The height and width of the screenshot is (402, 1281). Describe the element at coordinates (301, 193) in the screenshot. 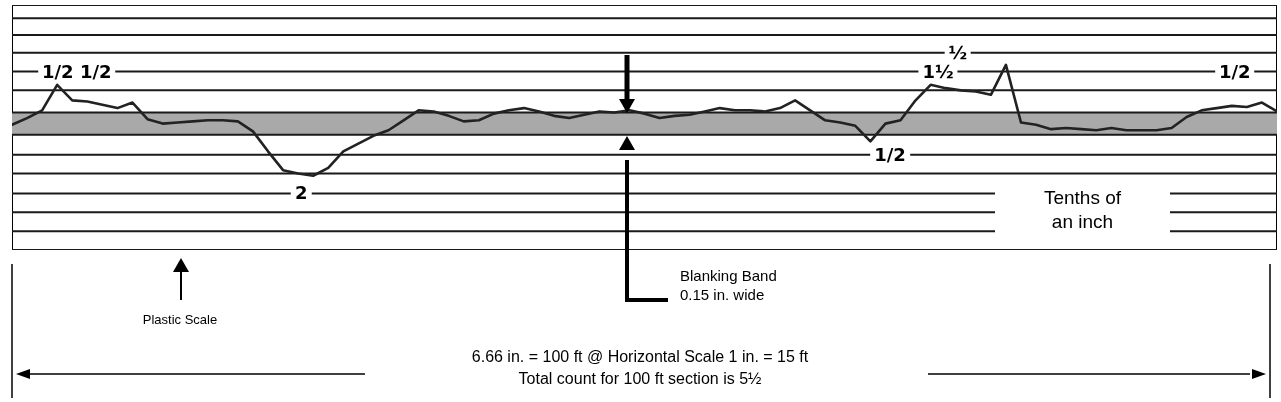

I see `annotation: 2` at that location.